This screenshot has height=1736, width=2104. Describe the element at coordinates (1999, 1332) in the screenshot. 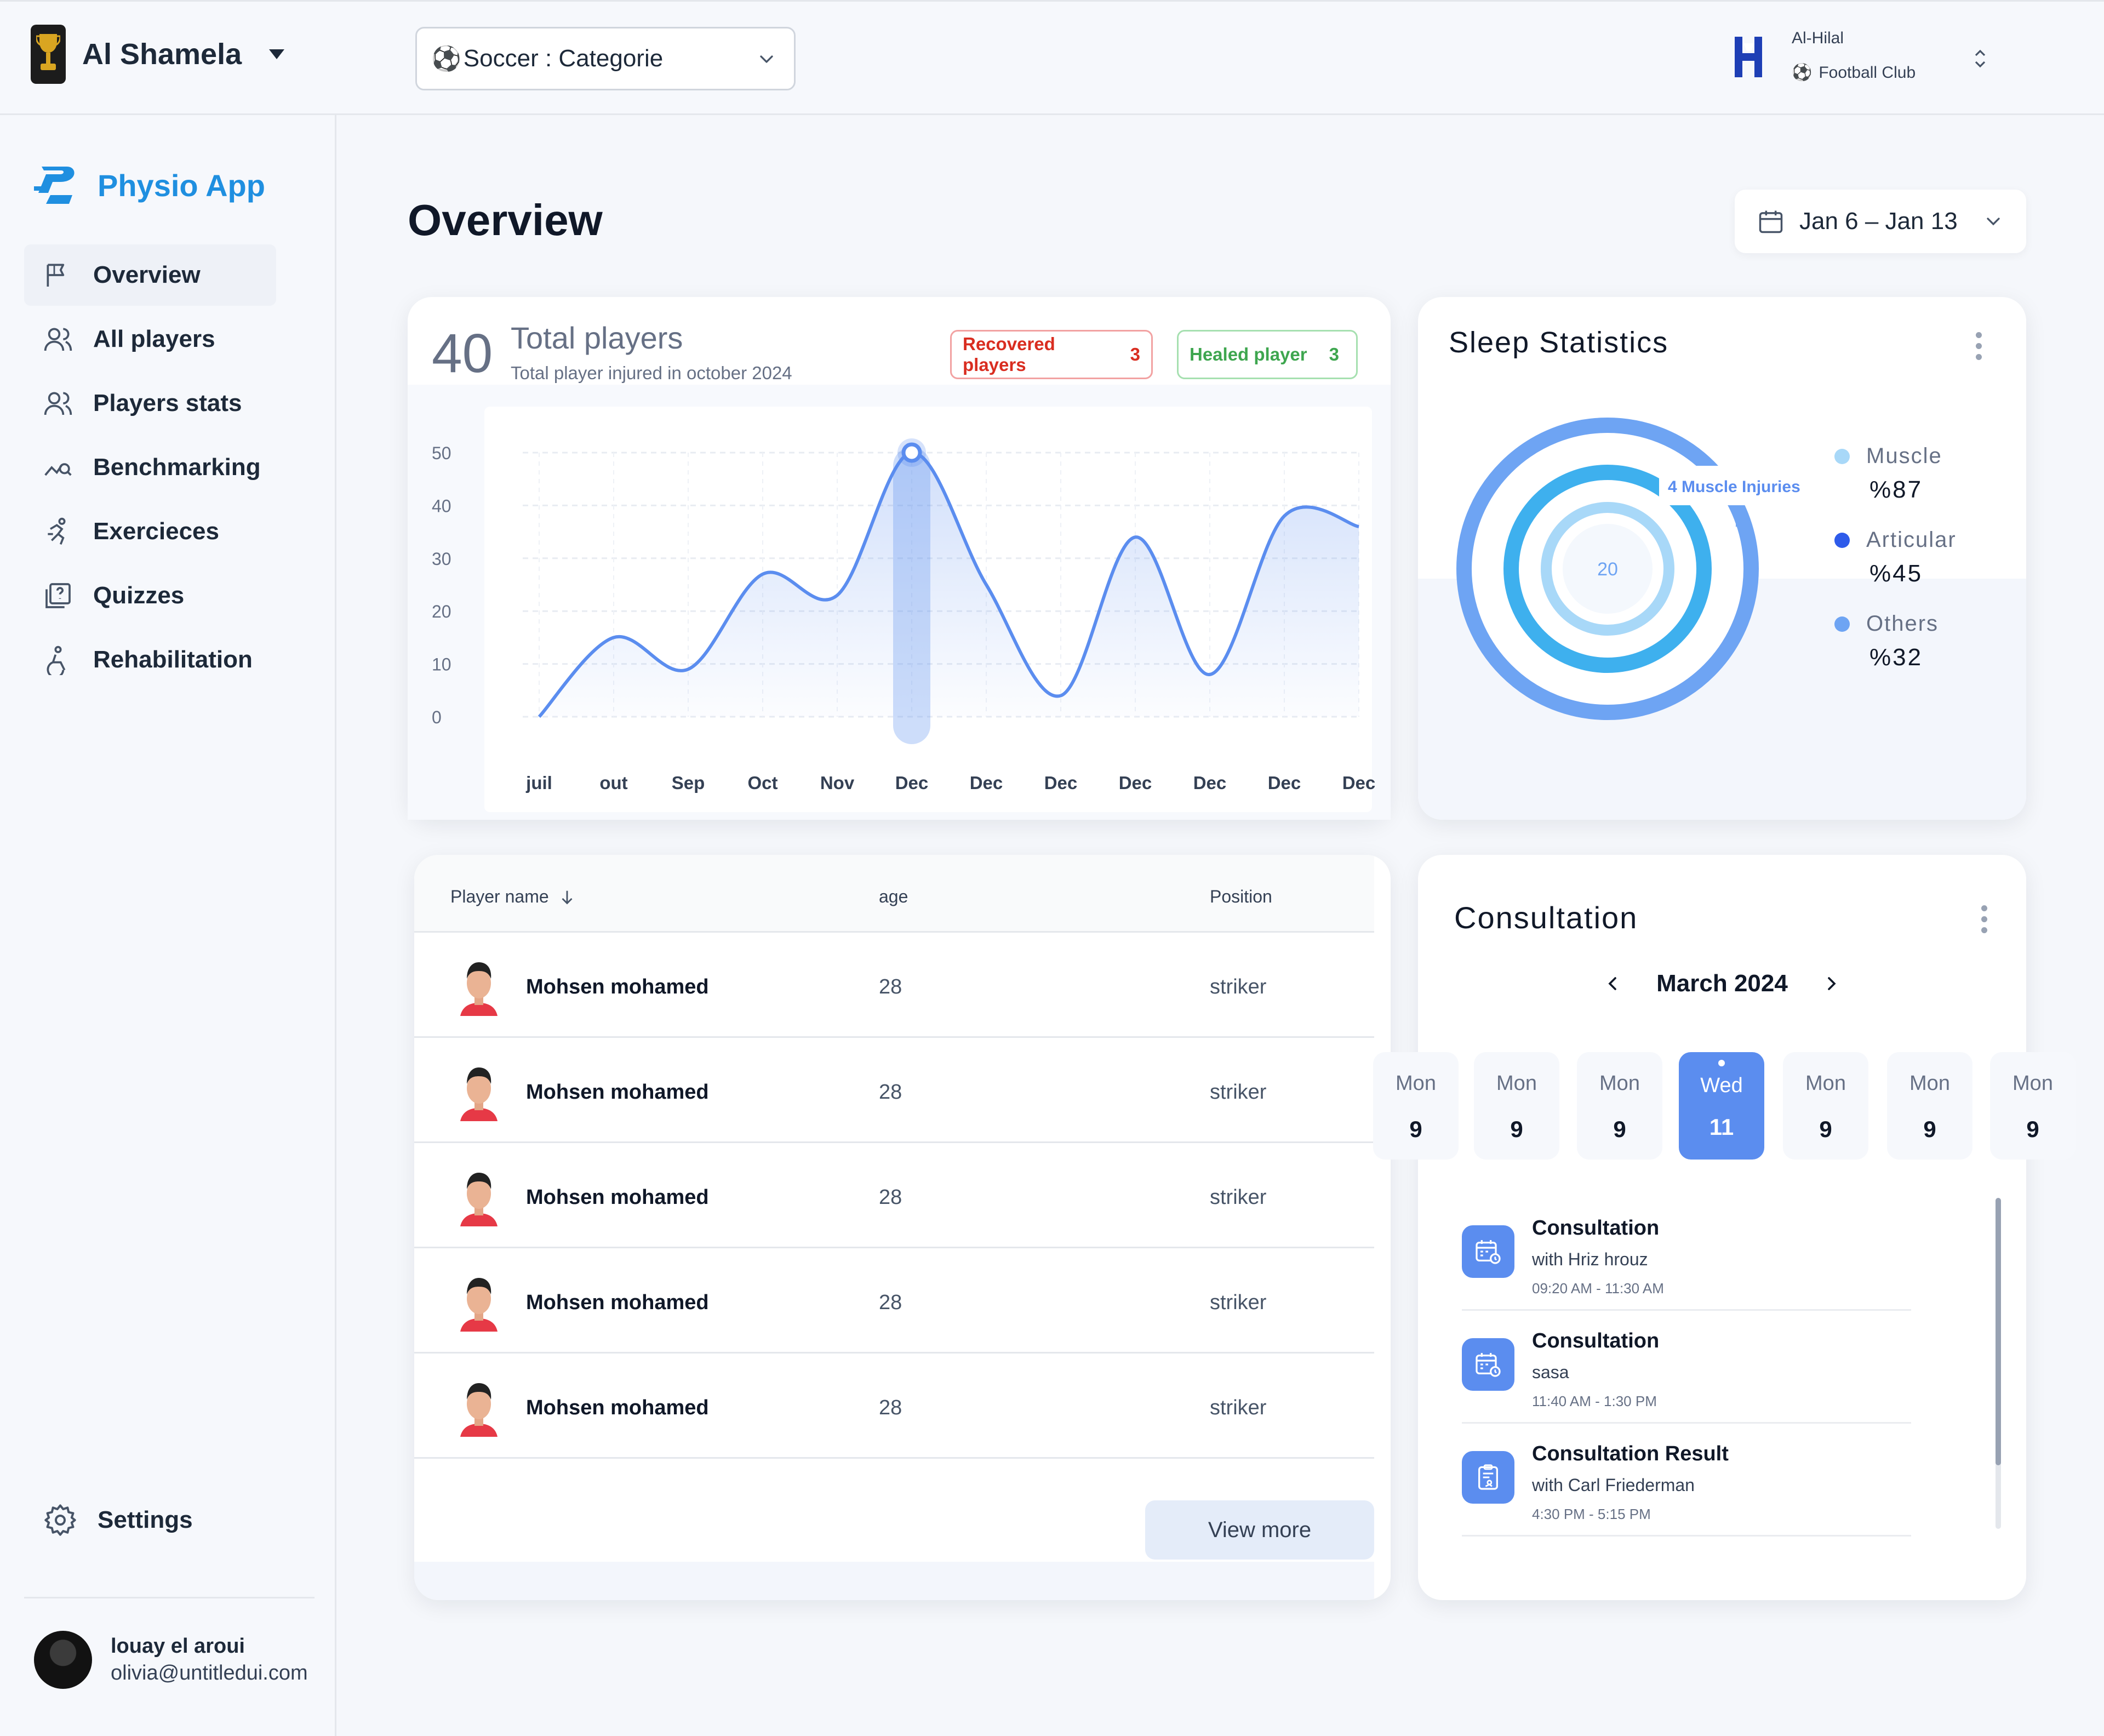

I see `scrollbar-thumb` at that location.